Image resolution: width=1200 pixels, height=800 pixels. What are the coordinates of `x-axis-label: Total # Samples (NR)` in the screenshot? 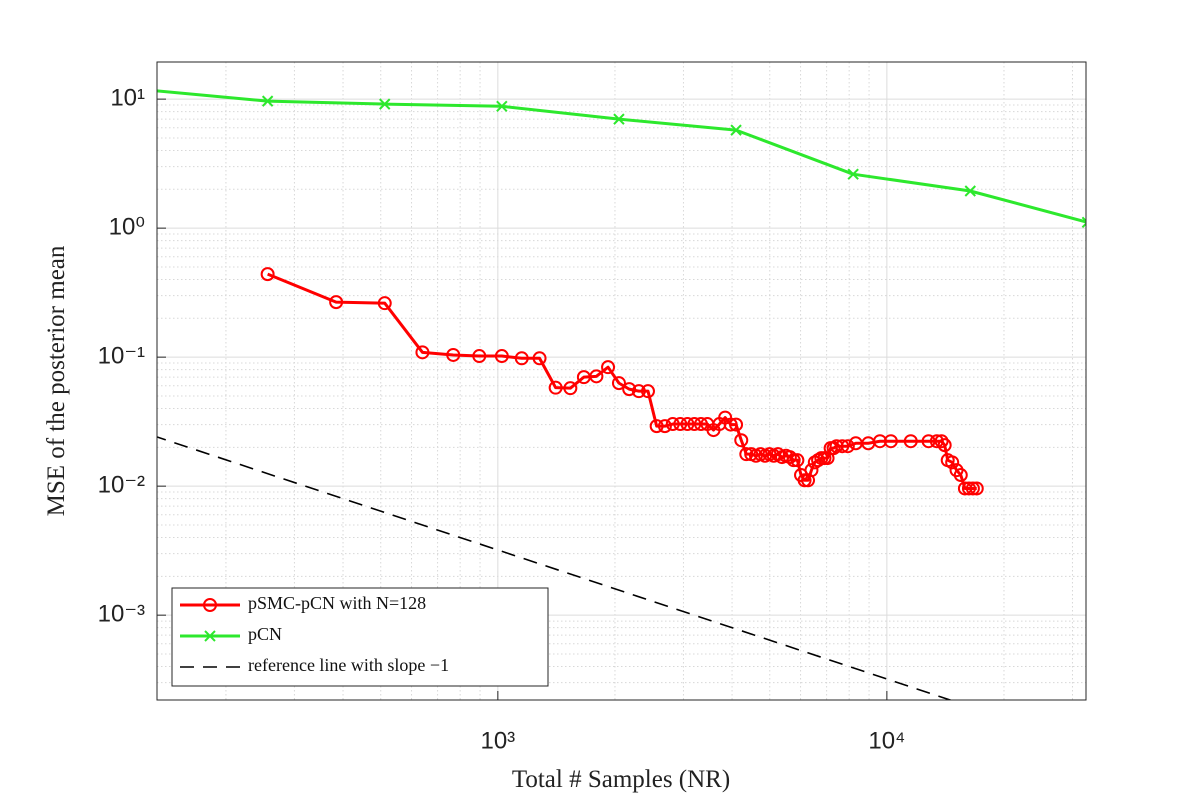 It's located at (621, 779).